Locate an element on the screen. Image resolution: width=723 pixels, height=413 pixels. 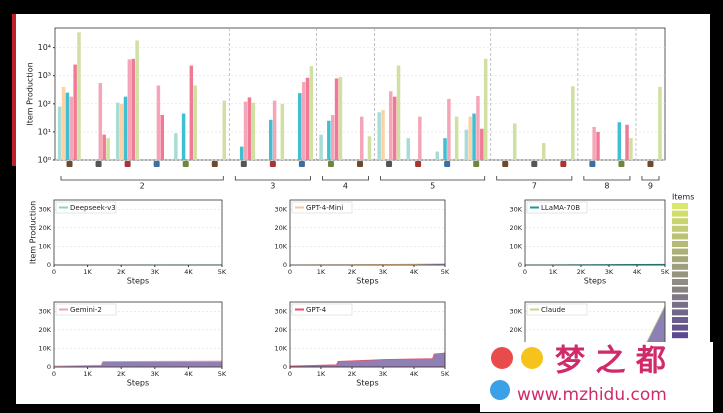
group-label: 5 is located at coordinates (432, 186).